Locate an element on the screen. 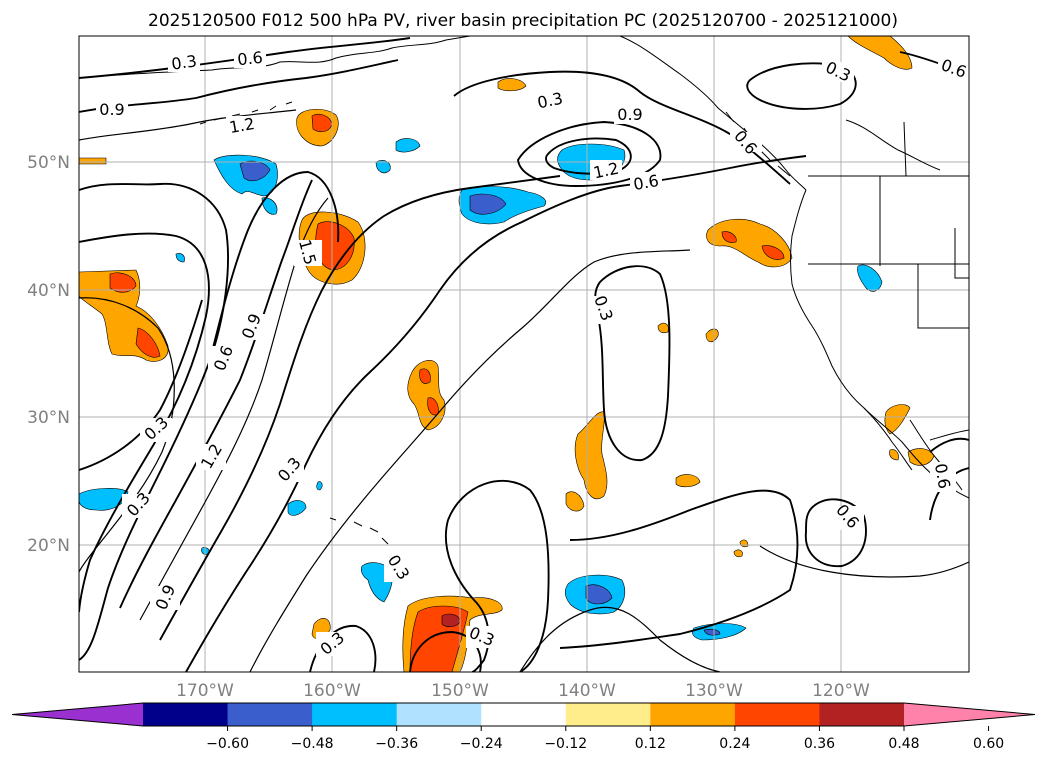 The image size is (1047, 765). lat-label: 20°N is located at coordinates (48, 546).